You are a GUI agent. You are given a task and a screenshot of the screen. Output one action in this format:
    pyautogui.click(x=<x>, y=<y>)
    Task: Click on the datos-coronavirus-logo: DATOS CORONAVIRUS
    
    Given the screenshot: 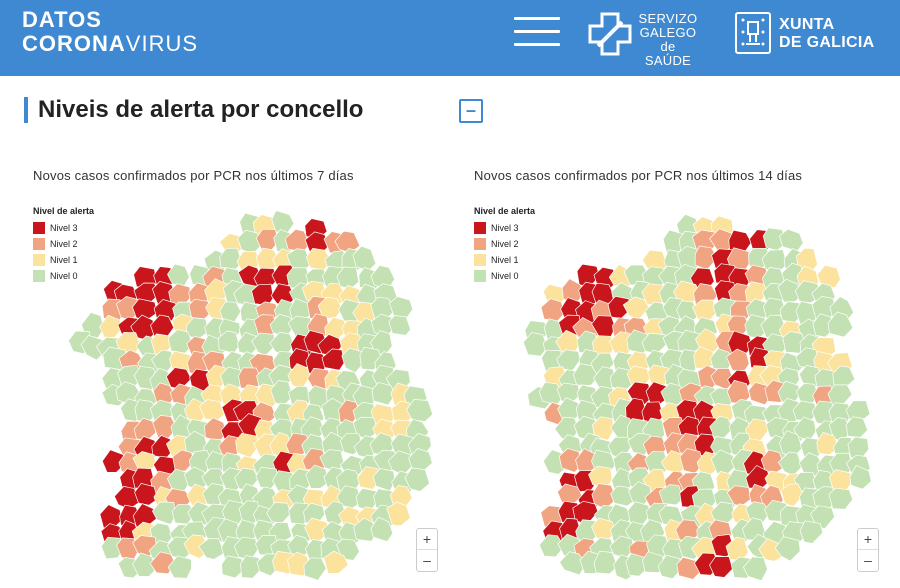 What is the action you would take?
    pyautogui.click(x=110, y=32)
    